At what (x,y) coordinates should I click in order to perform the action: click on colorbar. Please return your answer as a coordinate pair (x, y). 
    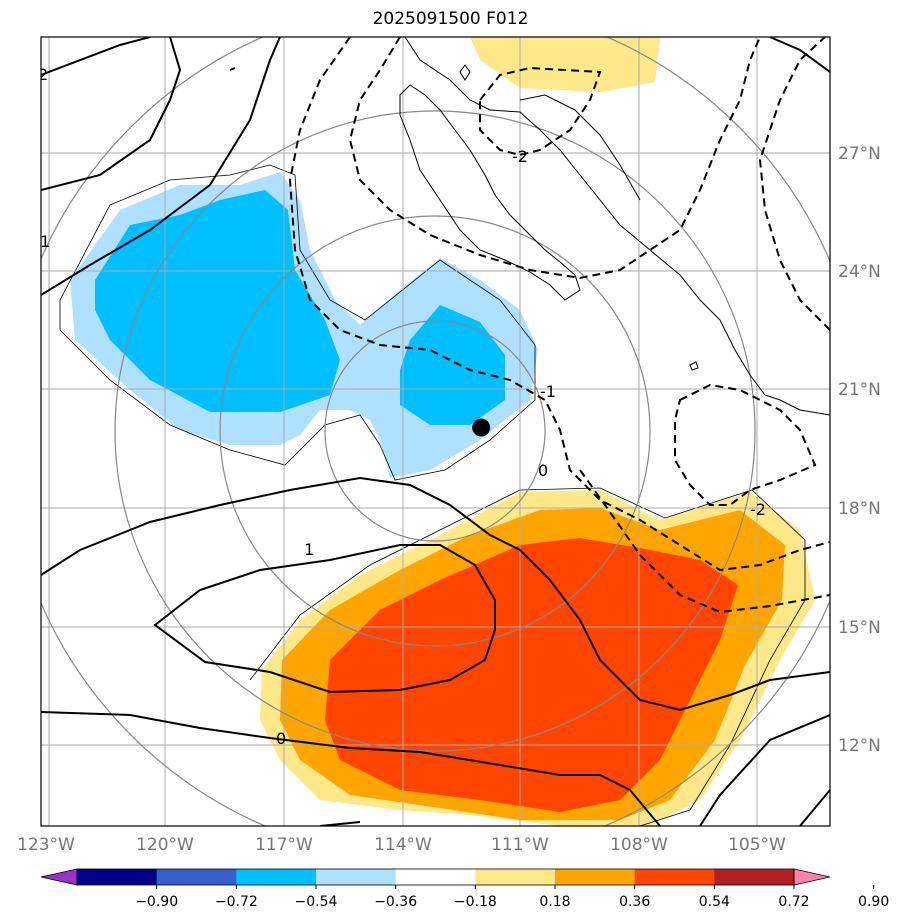
    Looking at the image, I should click on (435, 877).